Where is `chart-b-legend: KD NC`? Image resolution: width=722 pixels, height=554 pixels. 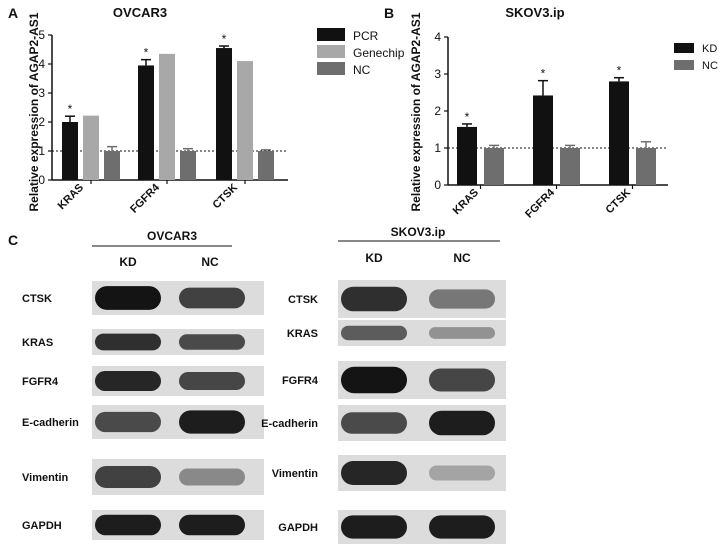 chart-b-legend: KD NC is located at coordinates (696, 57).